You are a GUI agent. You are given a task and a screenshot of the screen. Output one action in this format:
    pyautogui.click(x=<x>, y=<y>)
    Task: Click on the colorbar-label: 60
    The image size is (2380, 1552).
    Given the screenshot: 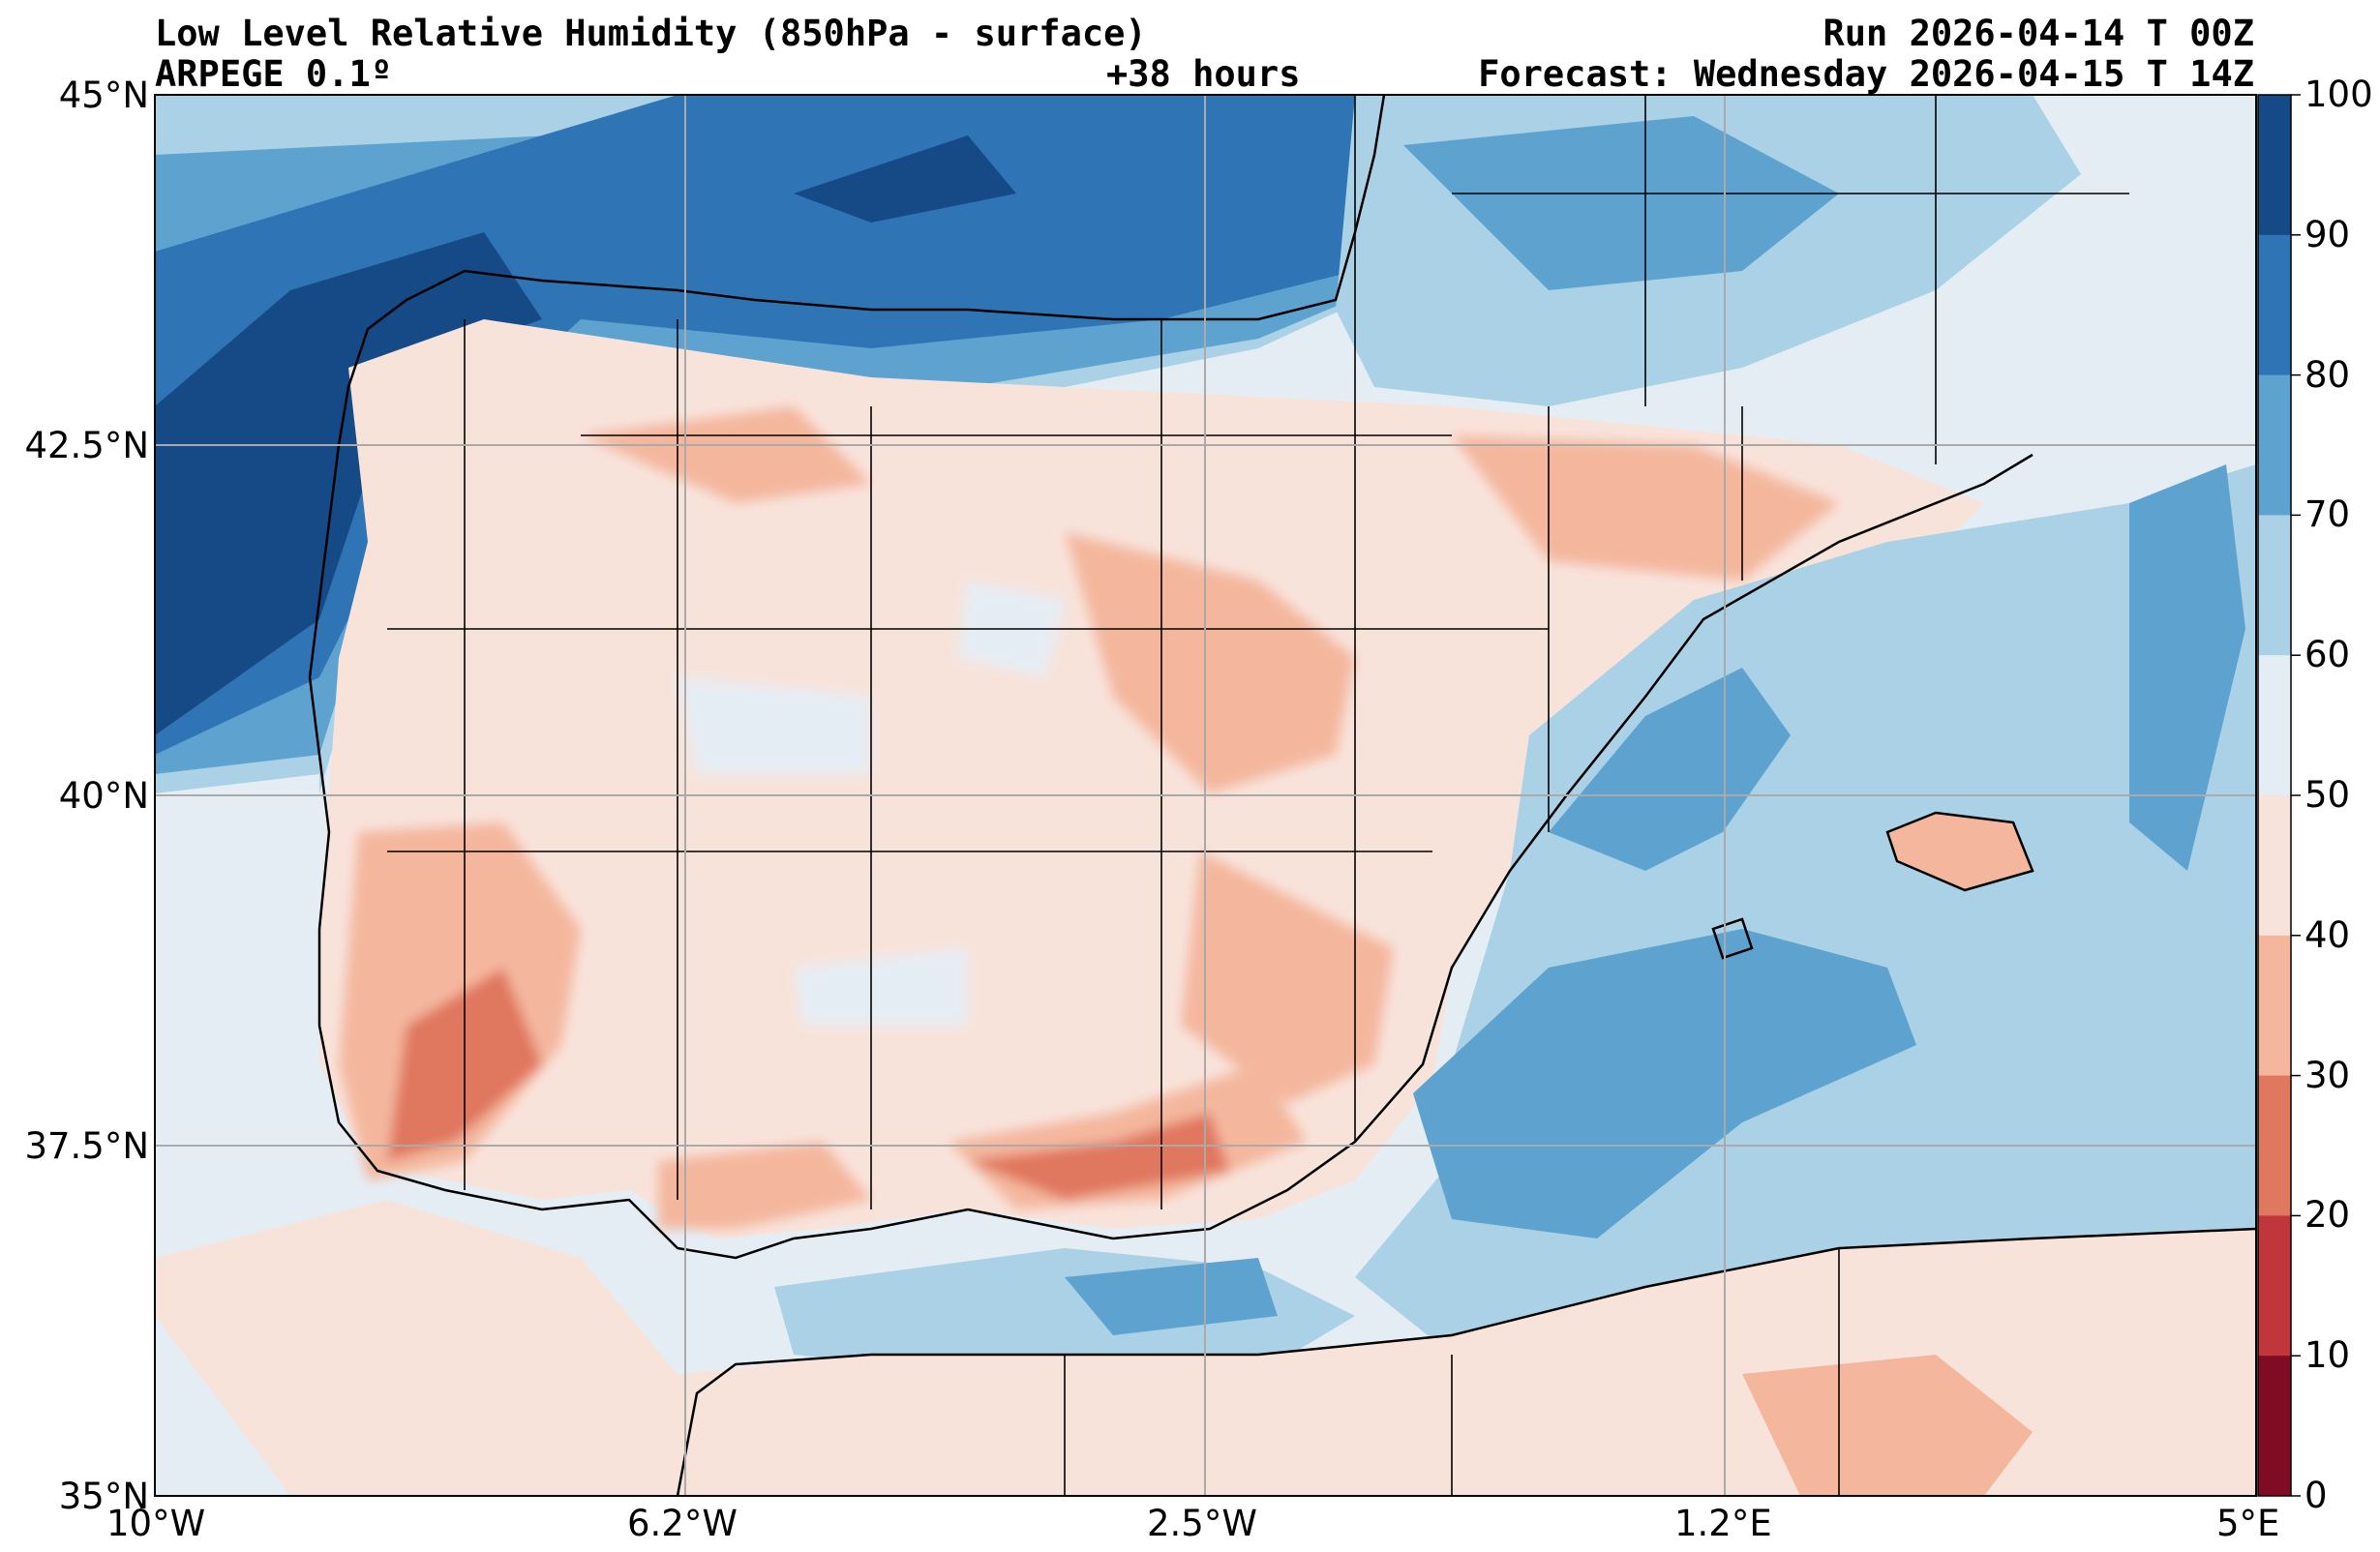 What is the action you would take?
    pyautogui.click(x=2328, y=655)
    